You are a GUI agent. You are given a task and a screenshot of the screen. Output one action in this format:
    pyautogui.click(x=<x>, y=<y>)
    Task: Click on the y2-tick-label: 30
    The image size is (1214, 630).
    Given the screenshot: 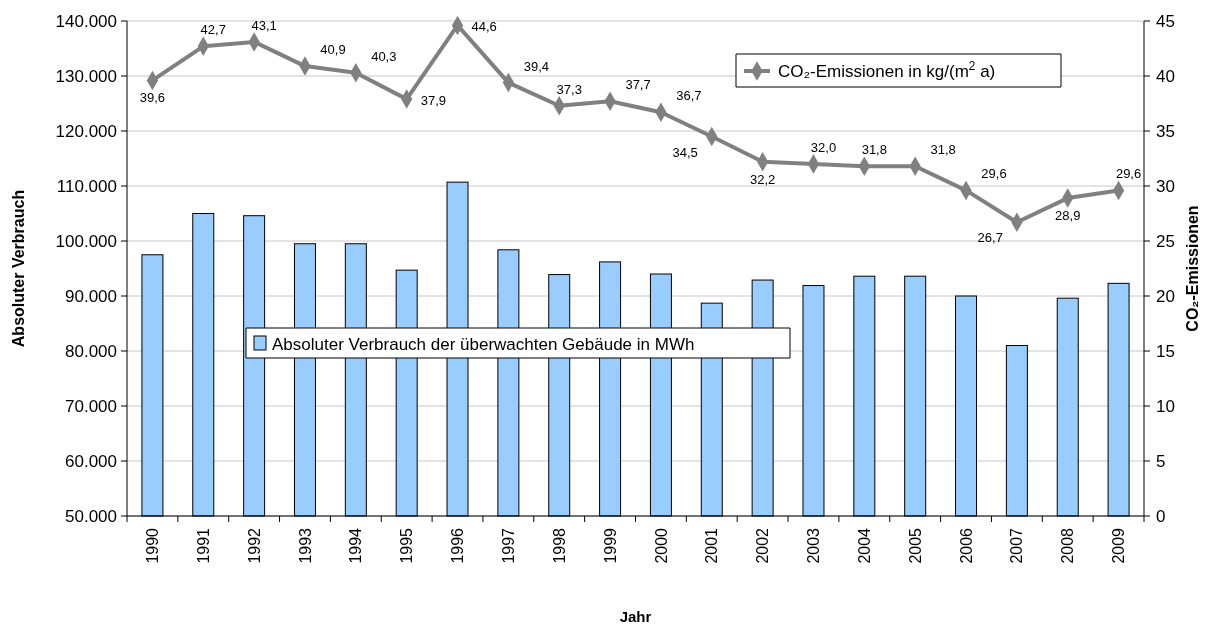 What is the action you would take?
    pyautogui.click(x=1165, y=186)
    